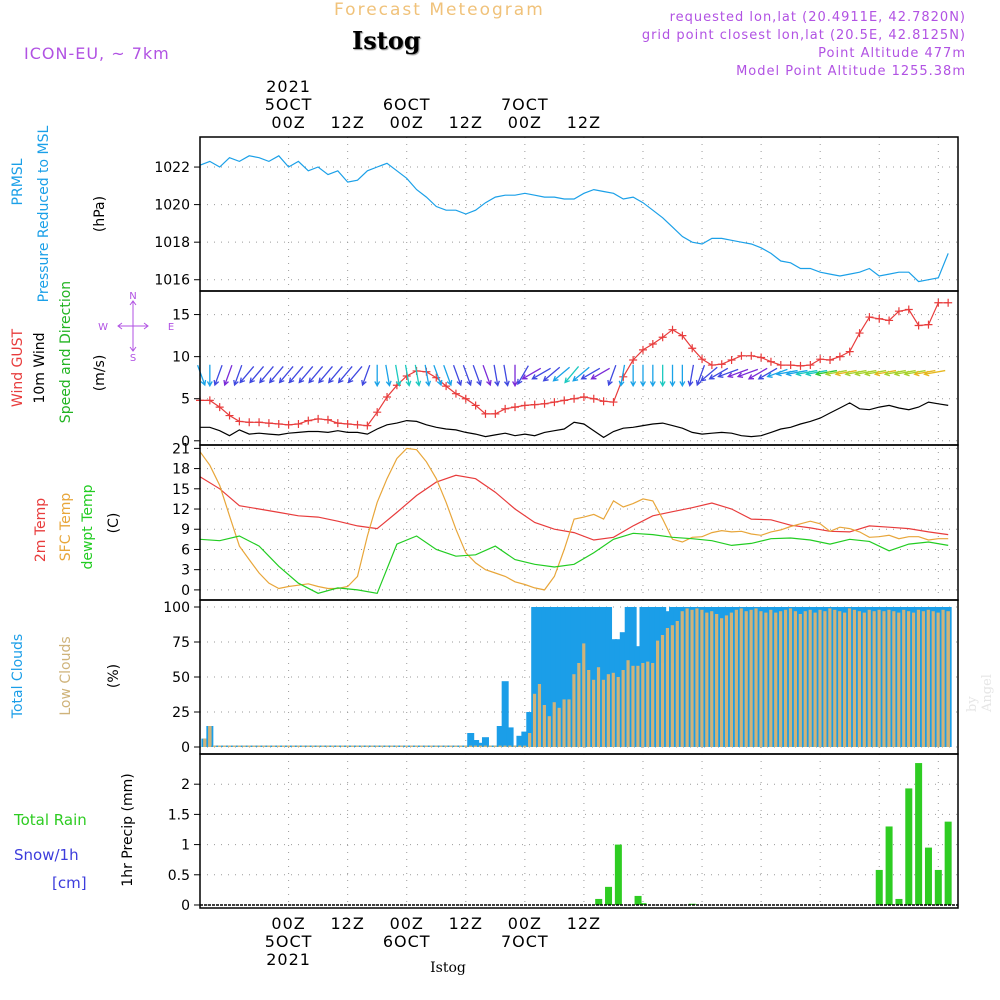  Describe the element at coordinates (185, 571) in the screenshot. I see `temperature-ytick-label: 3` at that location.